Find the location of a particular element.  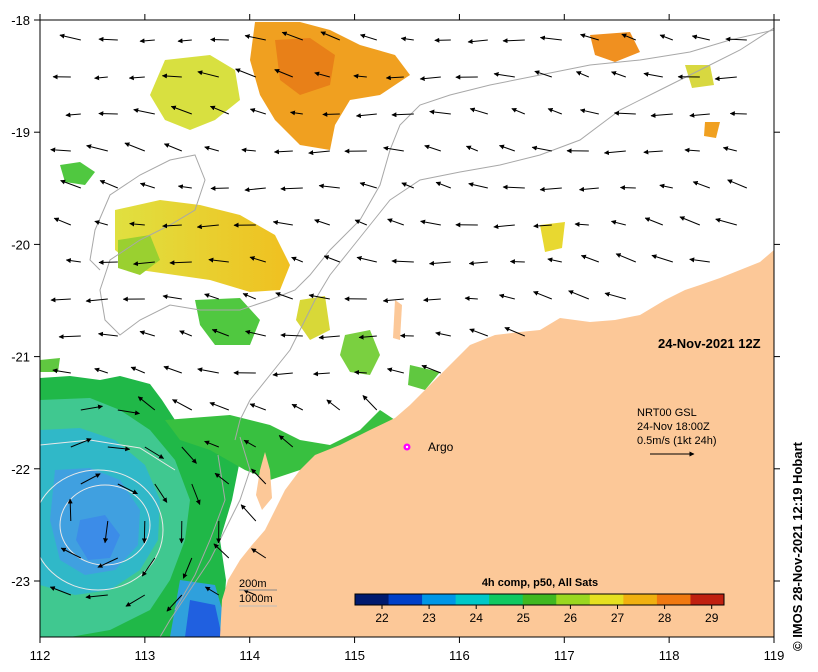

argo-float-marker is located at coordinates (407, 447).